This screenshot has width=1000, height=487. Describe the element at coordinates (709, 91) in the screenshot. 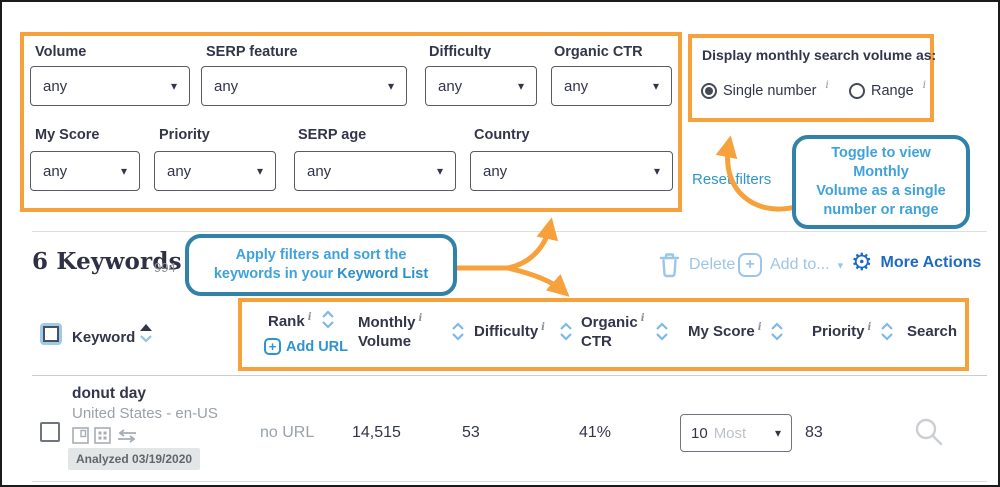

I see `radio-selected-icon` at that location.